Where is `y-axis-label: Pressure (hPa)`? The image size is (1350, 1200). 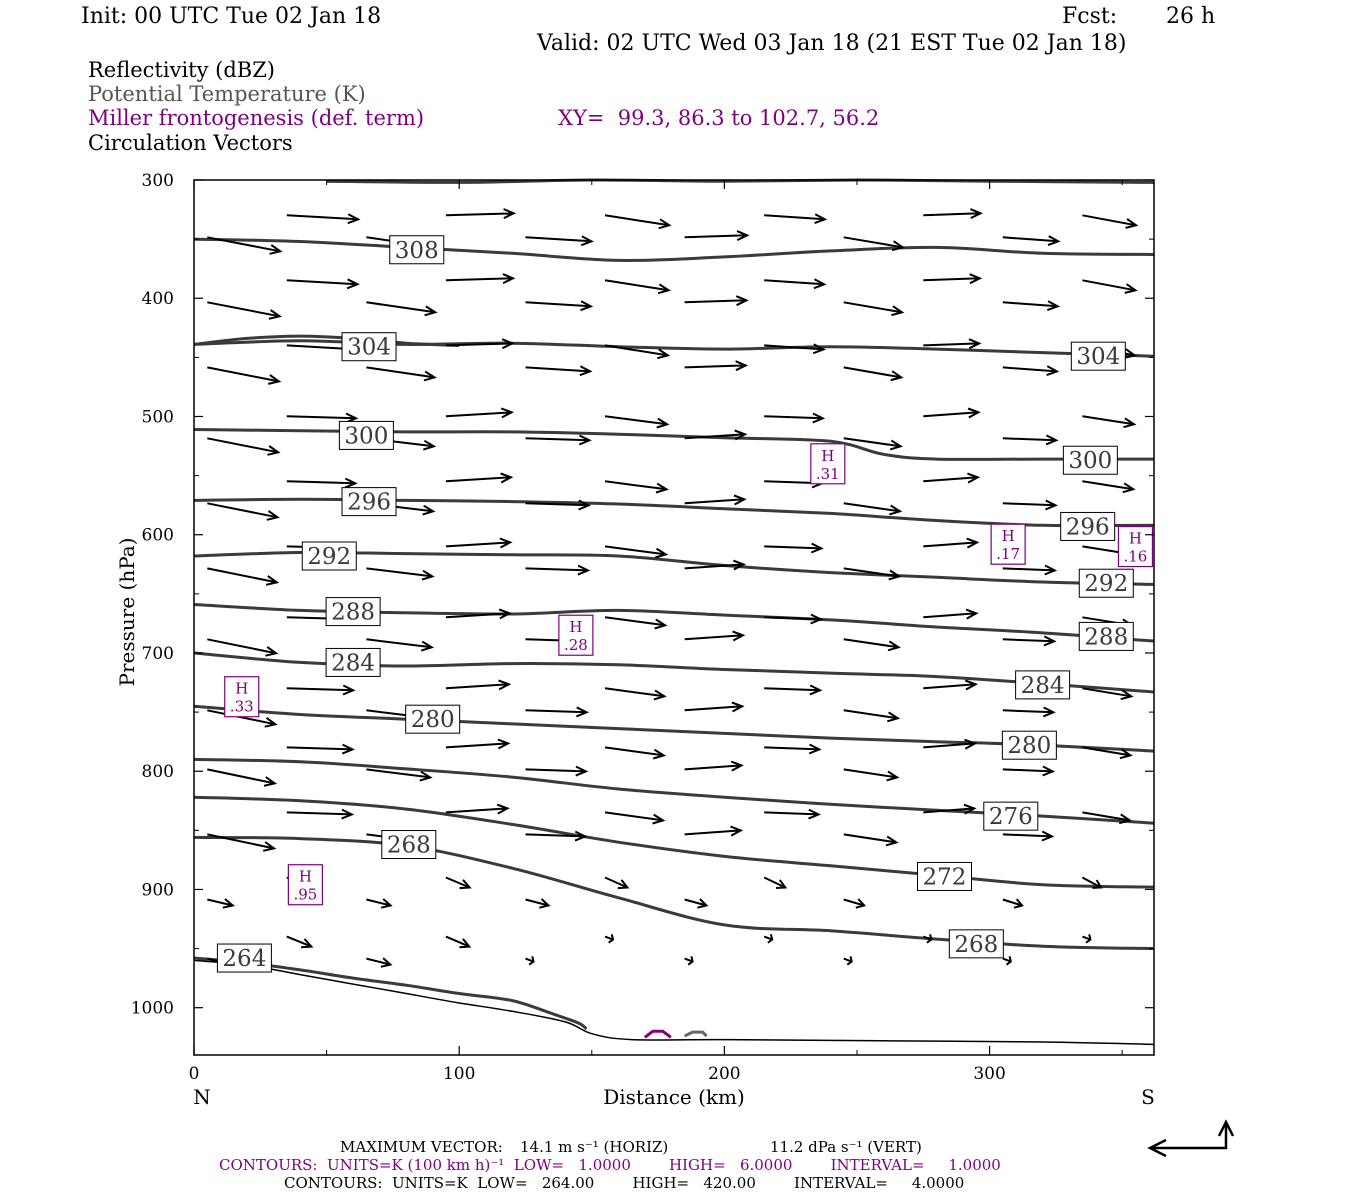 y-axis-label: Pressure (hPa) is located at coordinates (127, 612).